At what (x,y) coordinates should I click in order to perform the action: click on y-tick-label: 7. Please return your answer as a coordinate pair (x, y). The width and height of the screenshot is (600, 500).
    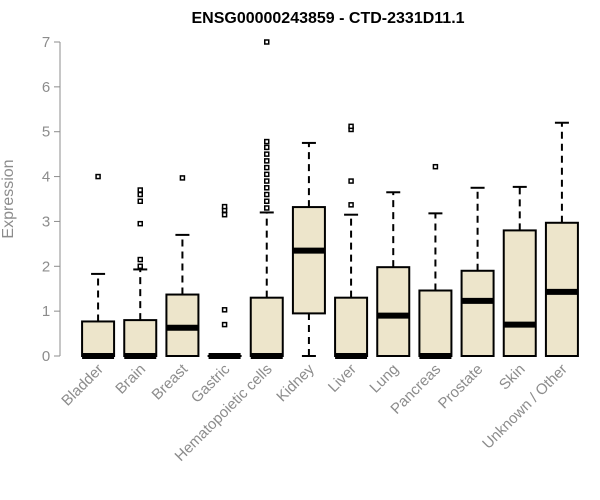
    Looking at the image, I should click on (46, 42).